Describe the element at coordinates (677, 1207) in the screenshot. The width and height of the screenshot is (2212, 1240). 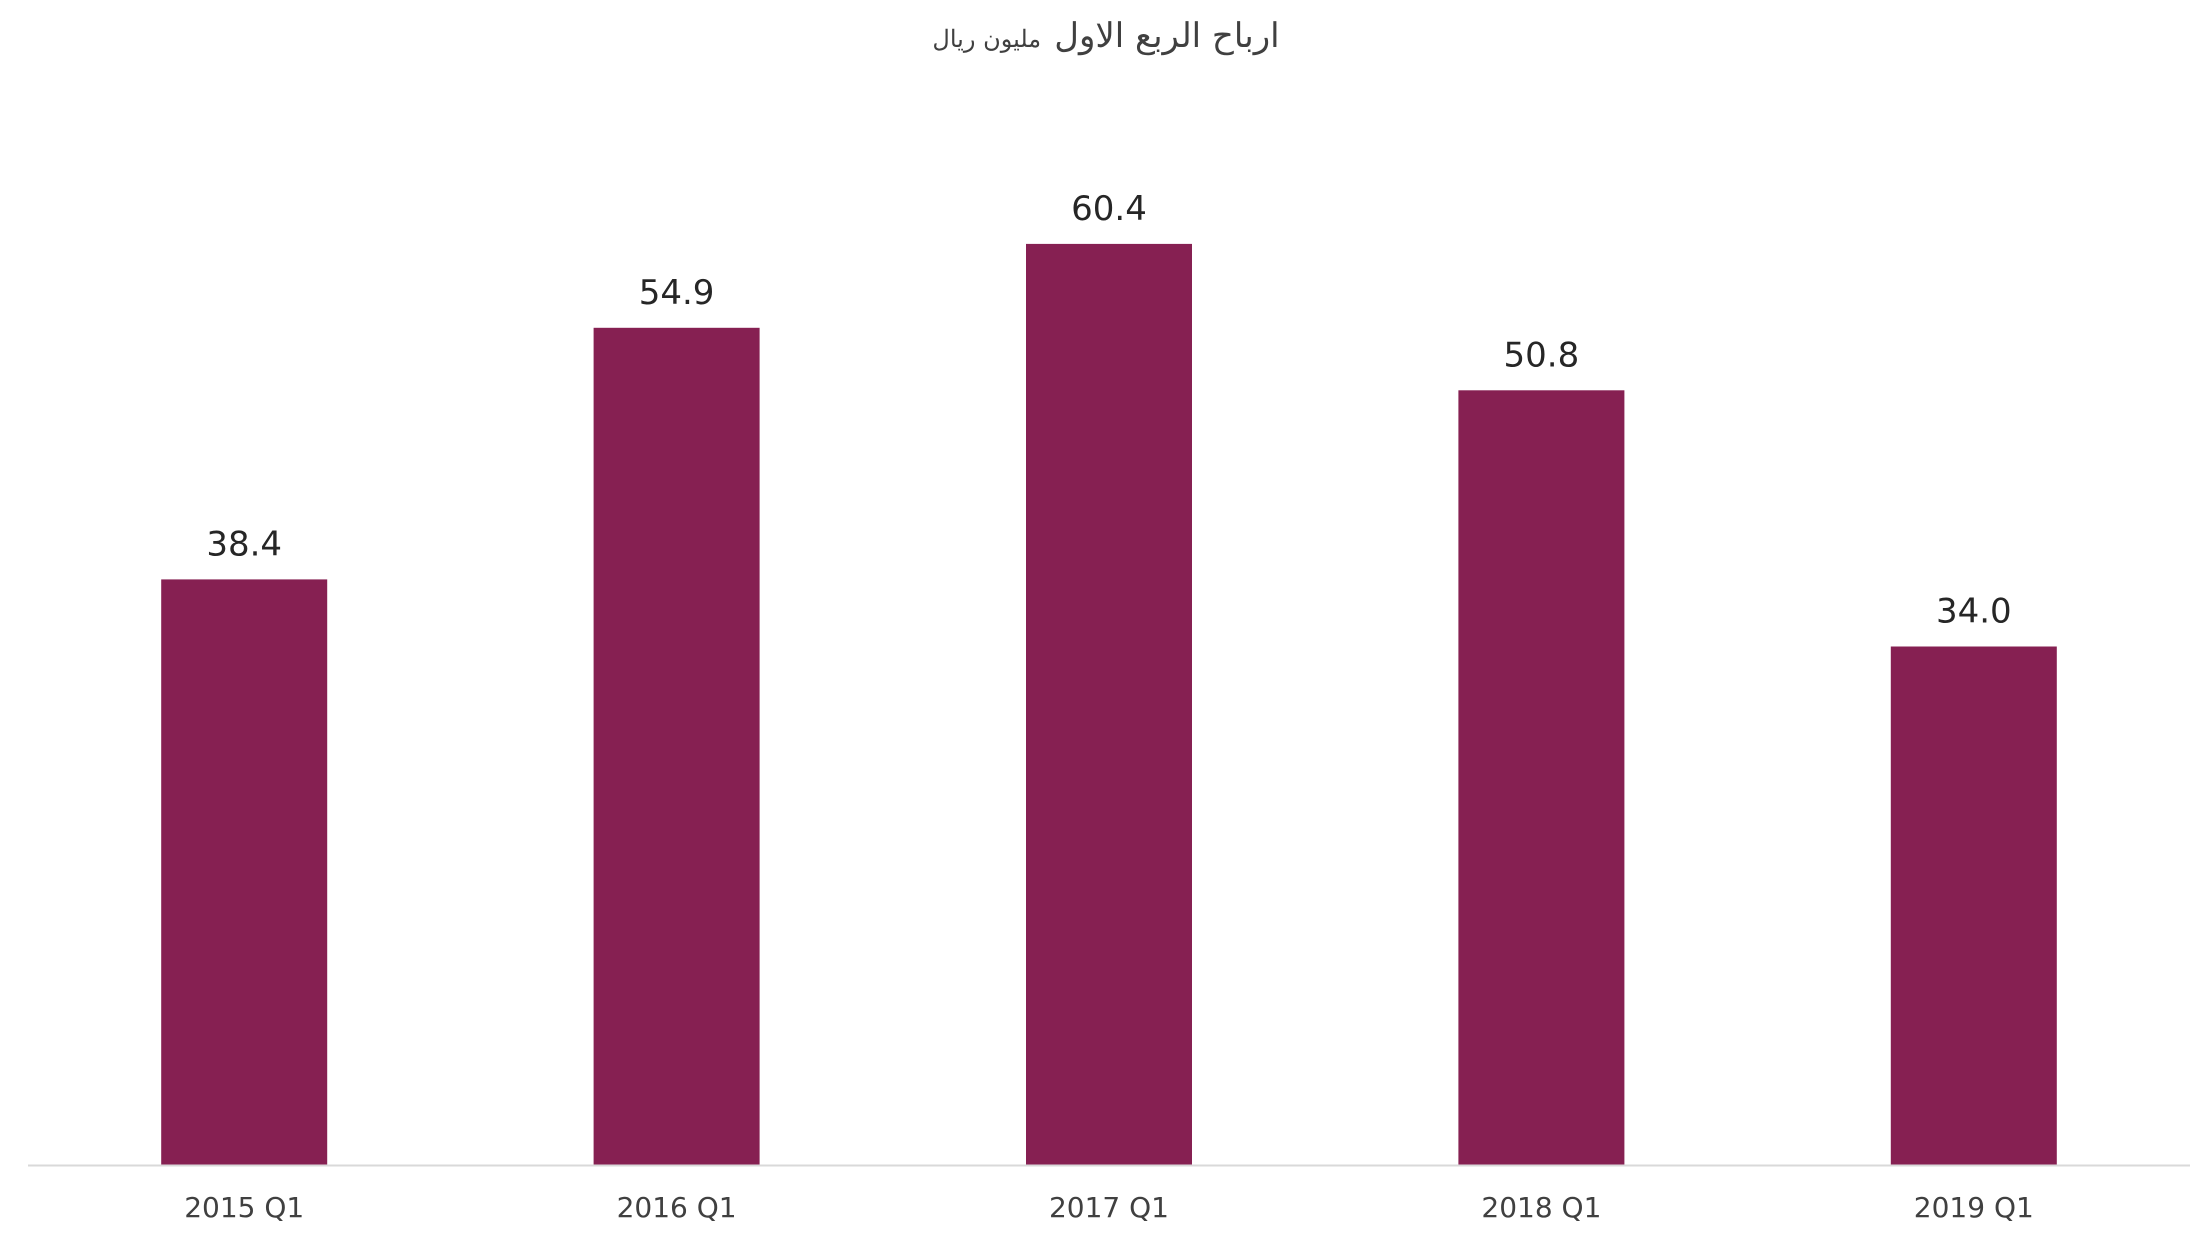
I see `x-tick-label-2016-q1: 2016 Q1` at that location.